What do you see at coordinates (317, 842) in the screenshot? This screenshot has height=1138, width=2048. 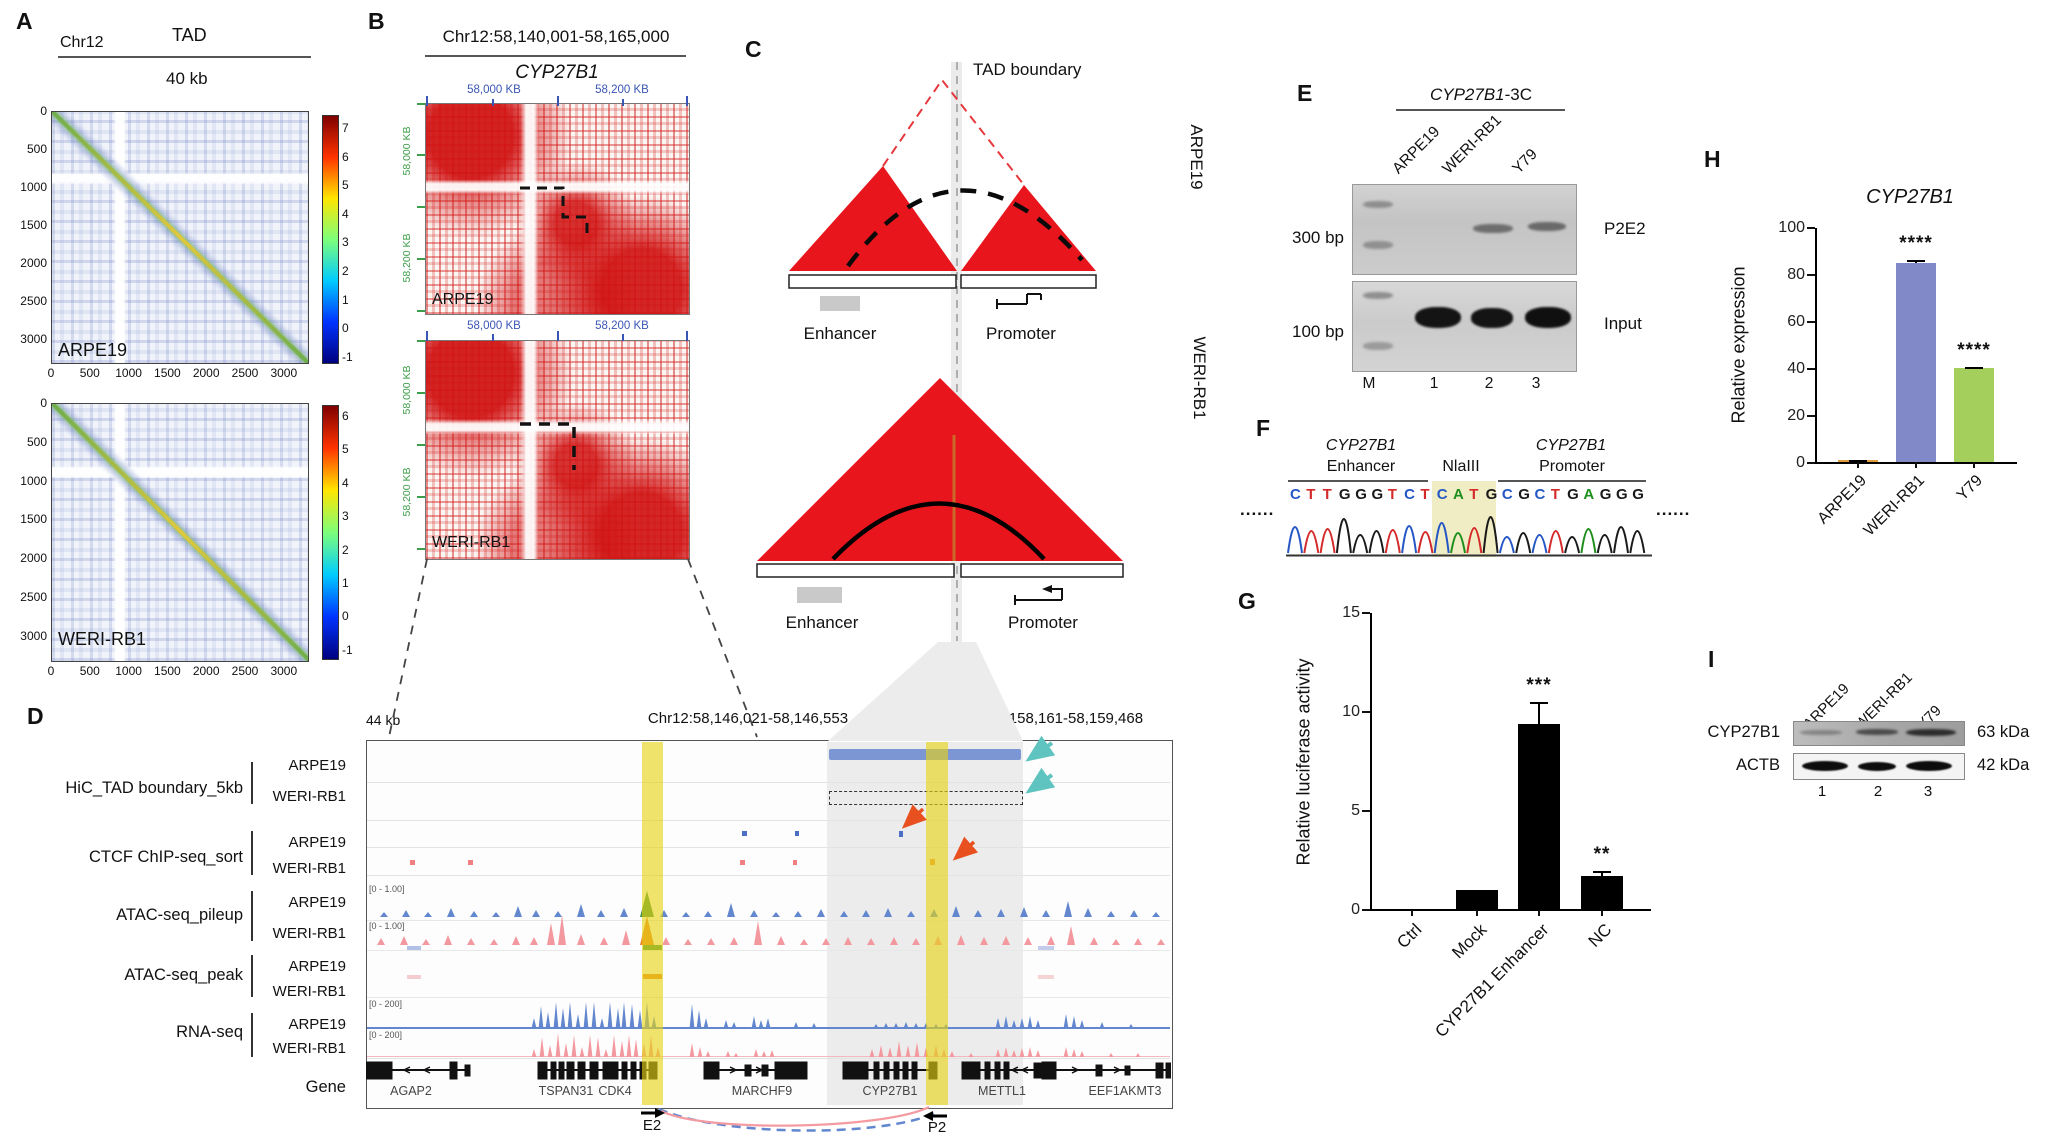 I see `row-ctcf-arpe19: ARPE19` at bounding box center [317, 842].